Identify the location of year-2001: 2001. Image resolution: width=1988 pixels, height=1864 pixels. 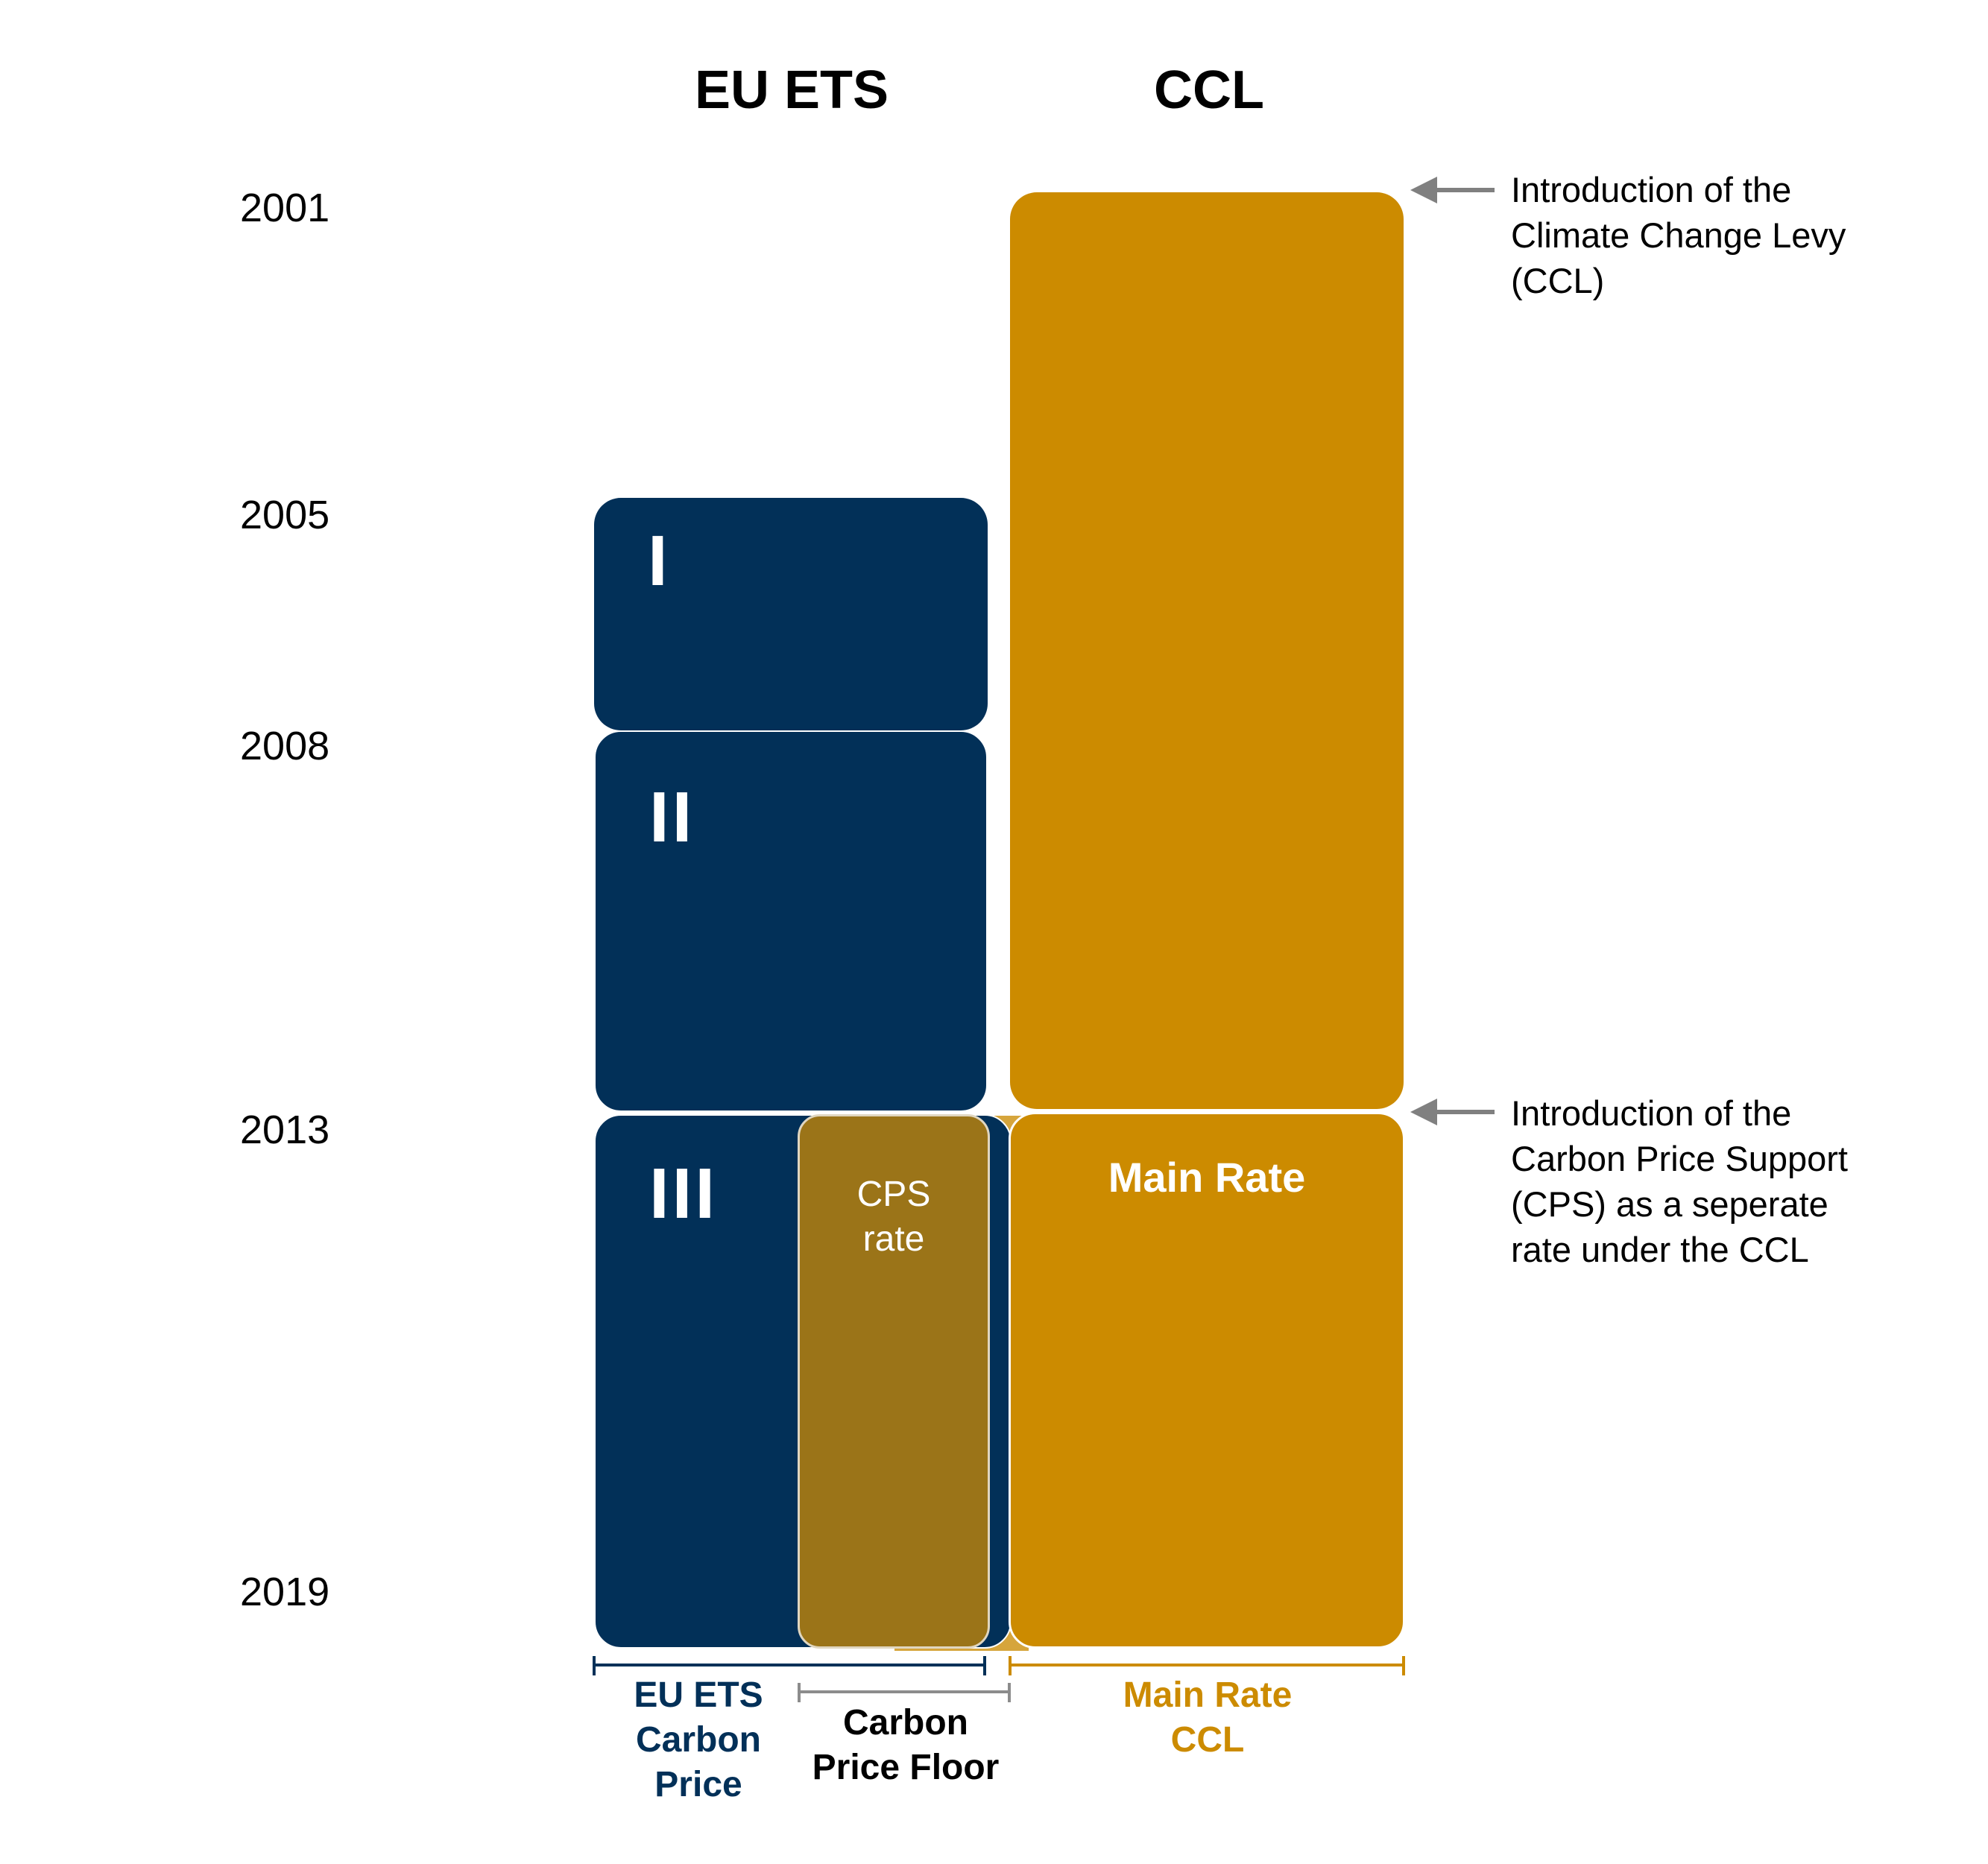
(285, 208).